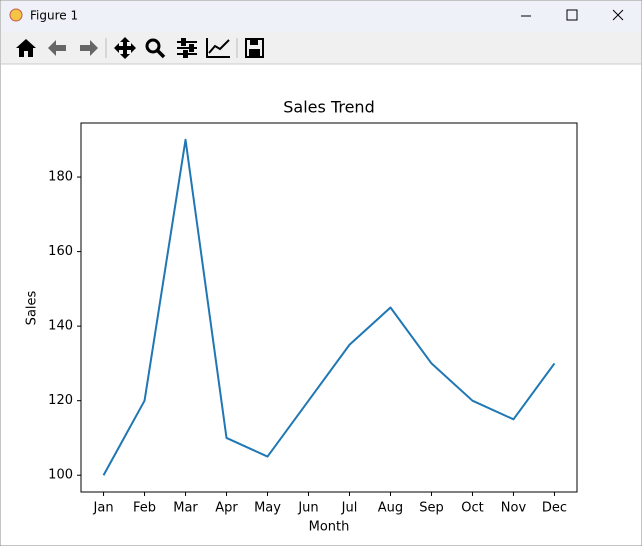  Describe the element at coordinates (307, 508) in the screenshot. I see `x-tick-label: Jun` at that location.